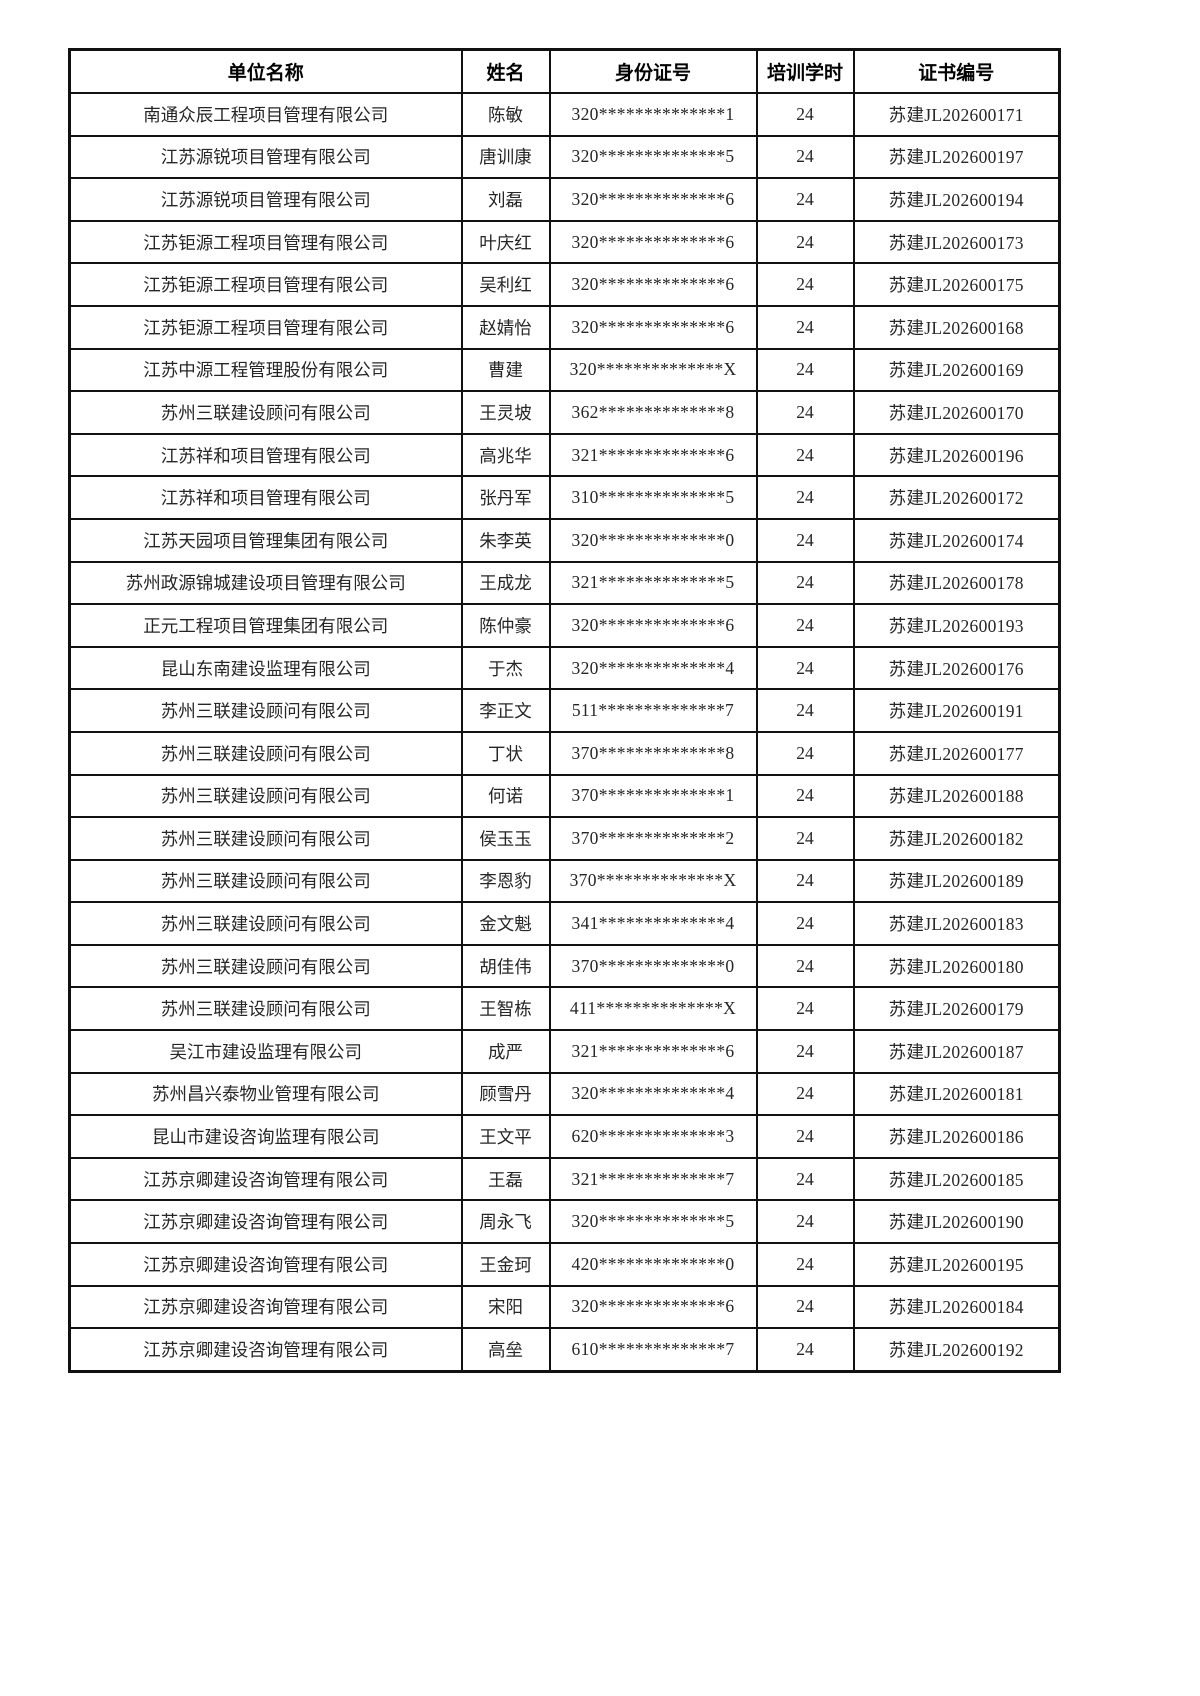  What do you see at coordinates (505, 199) in the screenshot?
I see `name-cell: 刘磊` at bounding box center [505, 199].